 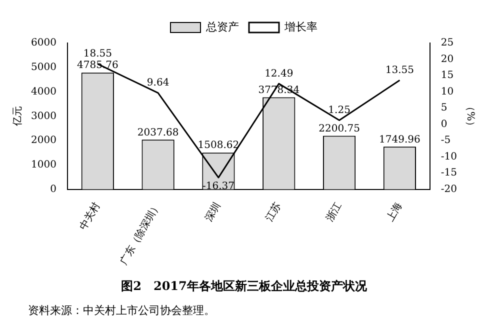 I want to click on y2-tick-label: -20, so click(x=449, y=189).